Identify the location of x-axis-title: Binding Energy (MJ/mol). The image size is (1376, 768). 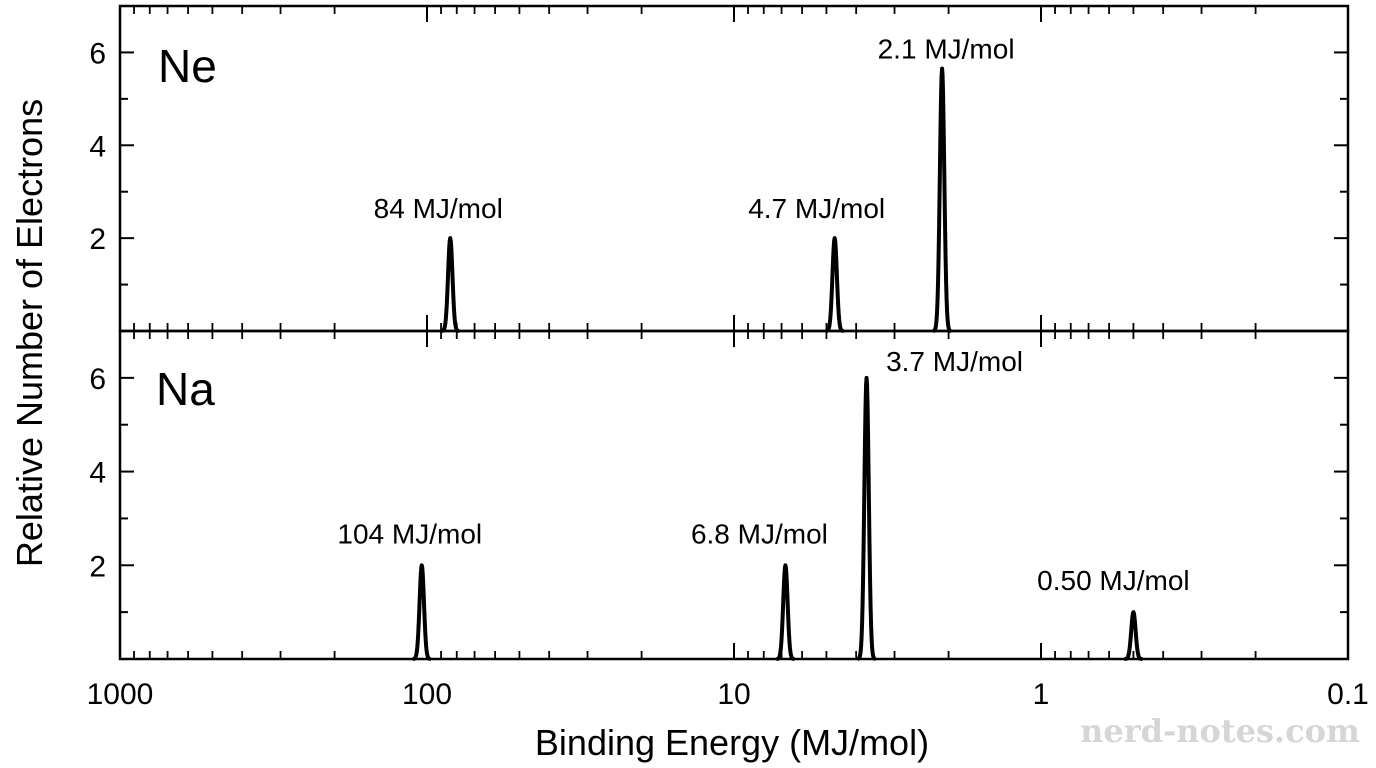
(732, 742).